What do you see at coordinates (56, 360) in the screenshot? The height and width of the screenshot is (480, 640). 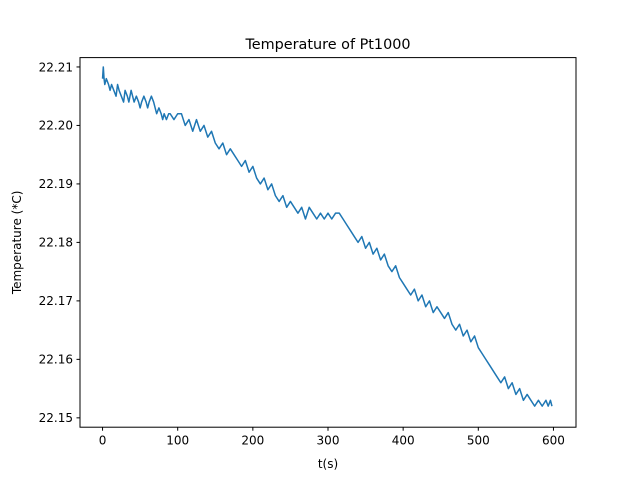 I see `y-tick-label: 22.16` at bounding box center [56, 360].